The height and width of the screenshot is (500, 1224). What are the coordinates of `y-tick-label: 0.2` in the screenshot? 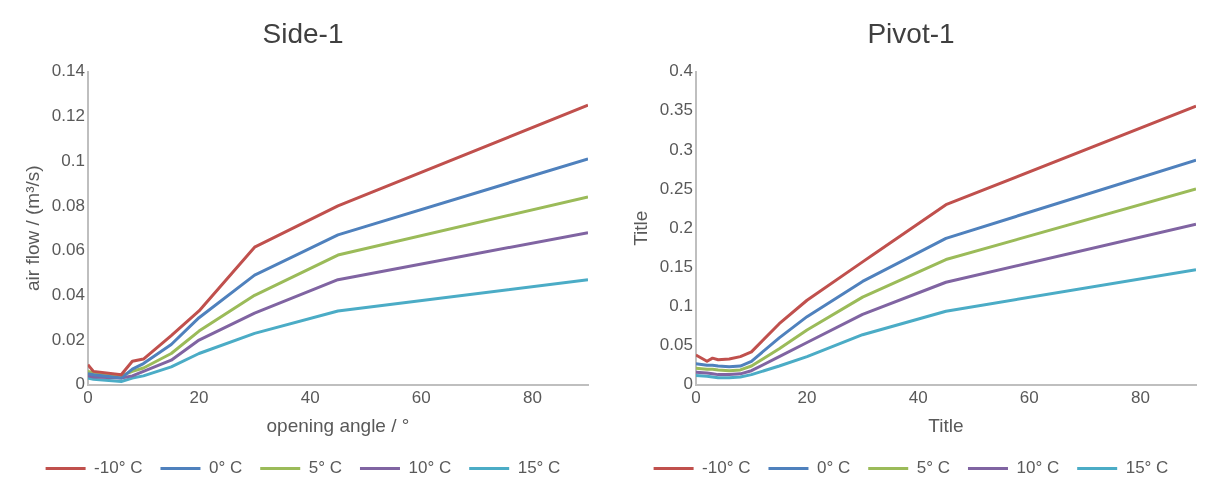 It's located at (681, 227).